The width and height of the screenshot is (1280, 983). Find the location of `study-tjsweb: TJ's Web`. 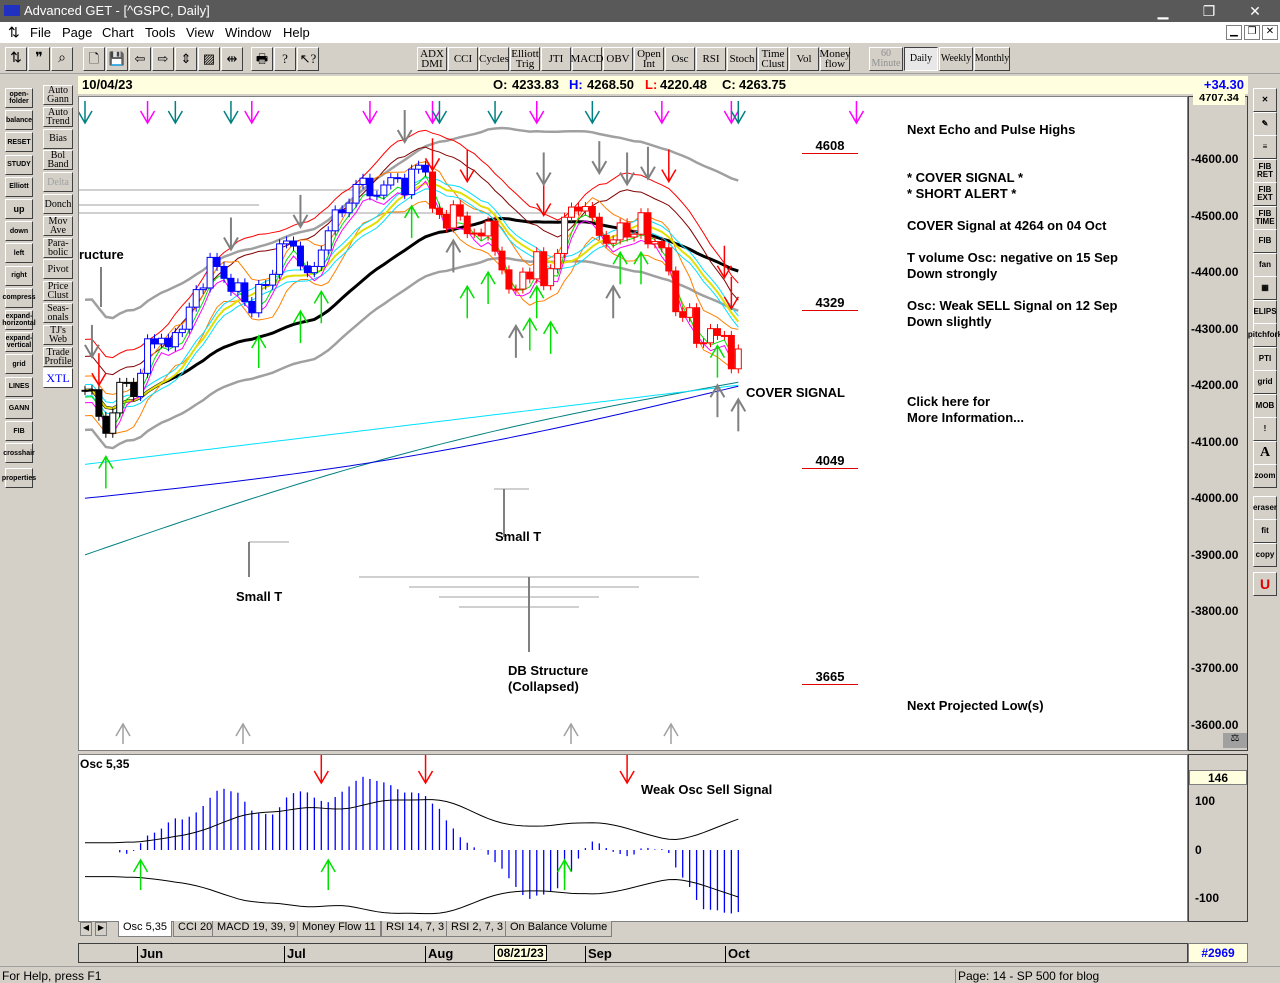

study-tjsweb: TJ's Web is located at coordinates (58, 334).